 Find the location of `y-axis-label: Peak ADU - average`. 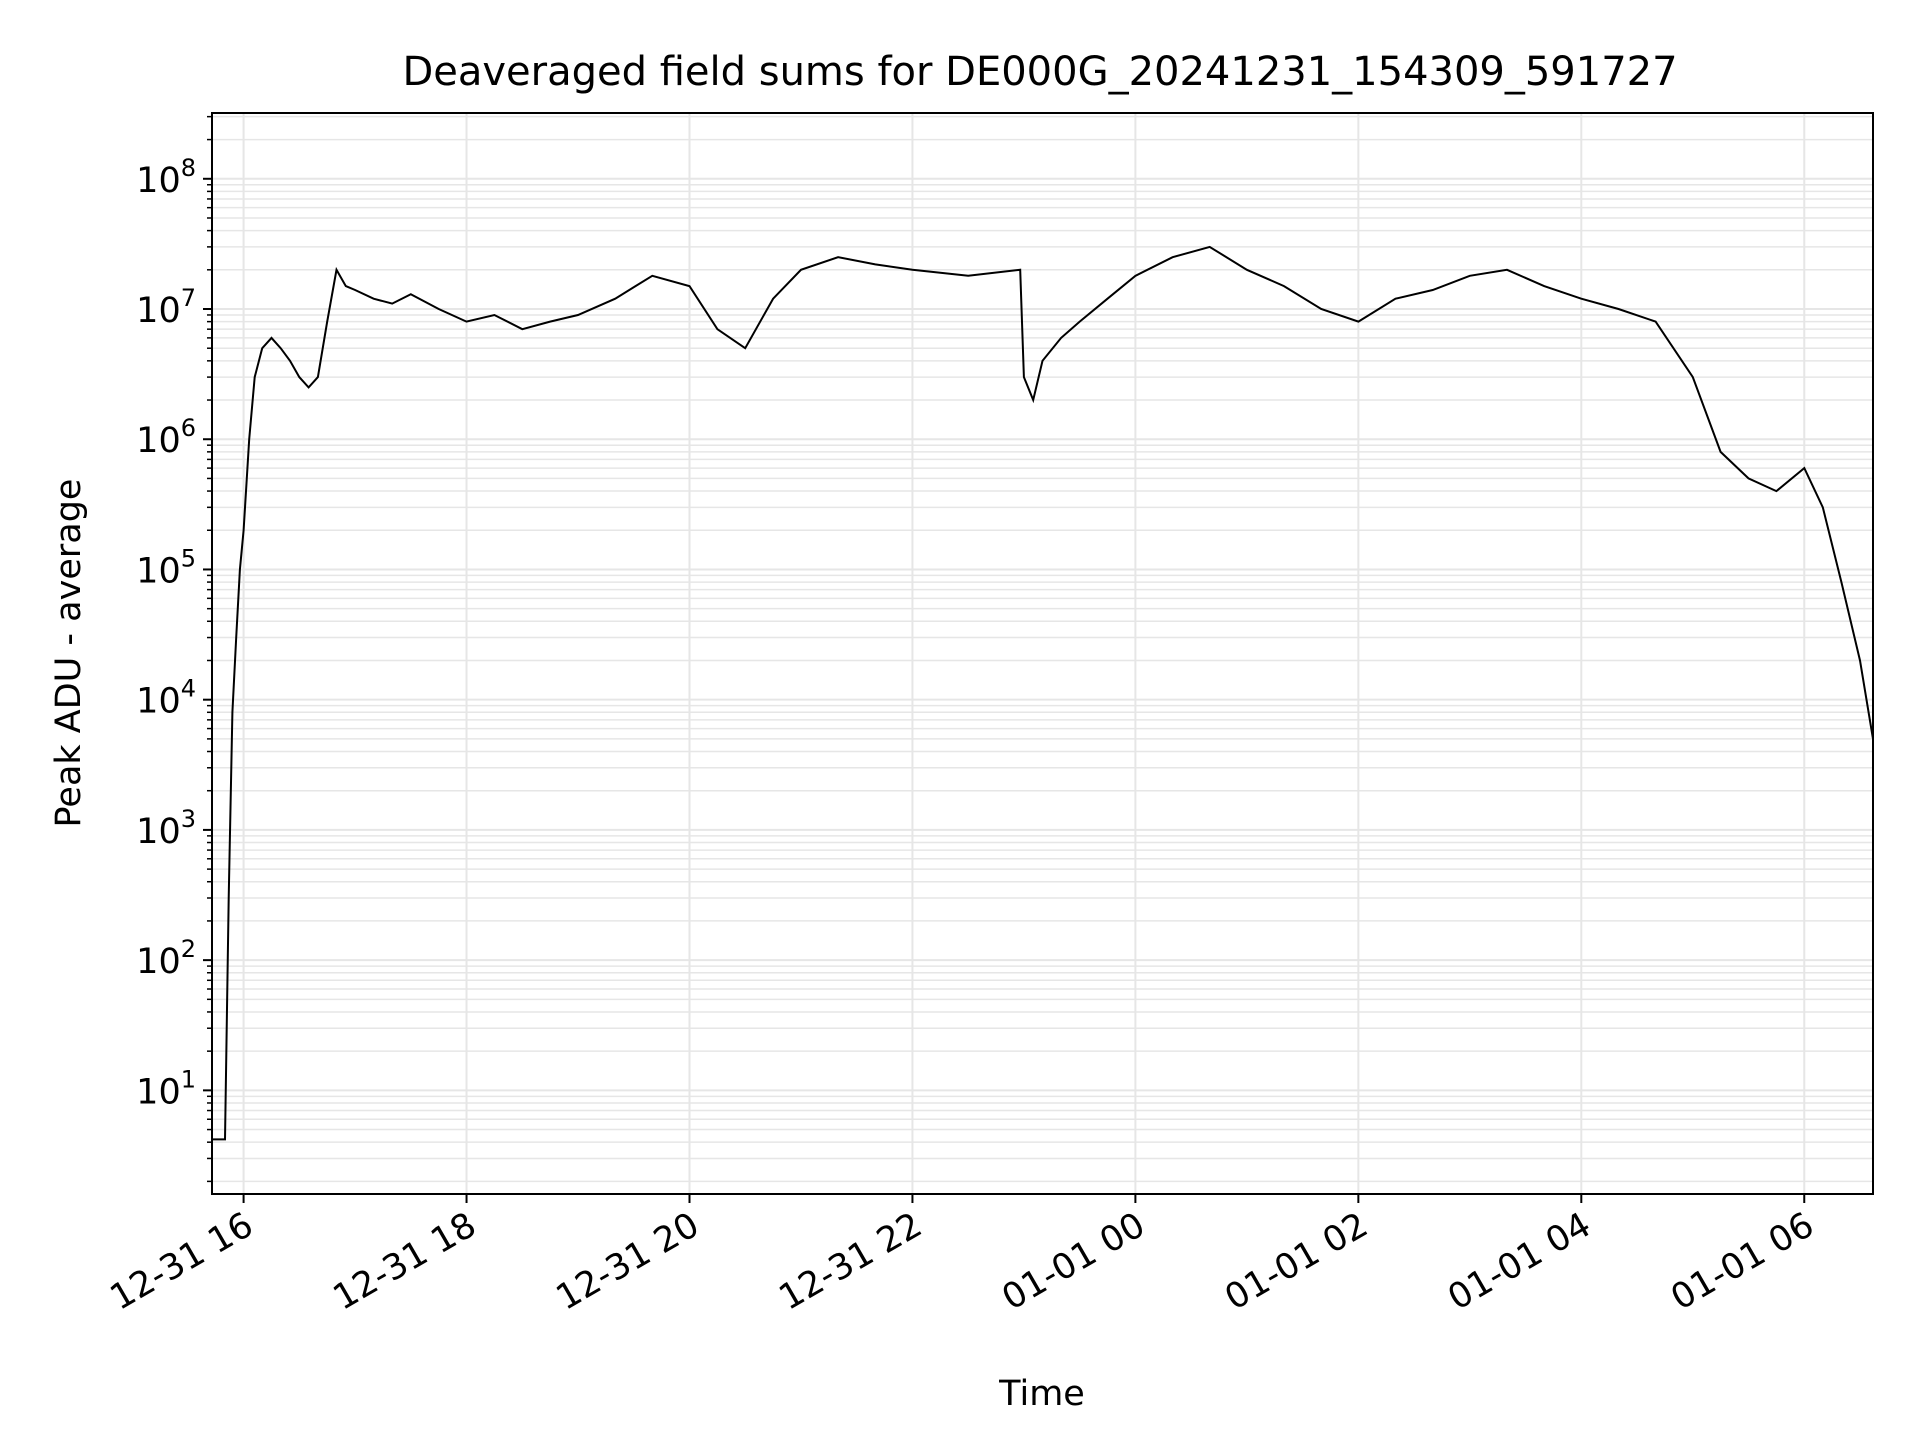

y-axis-label: Peak ADU - average is located at coordinates (69, 653).